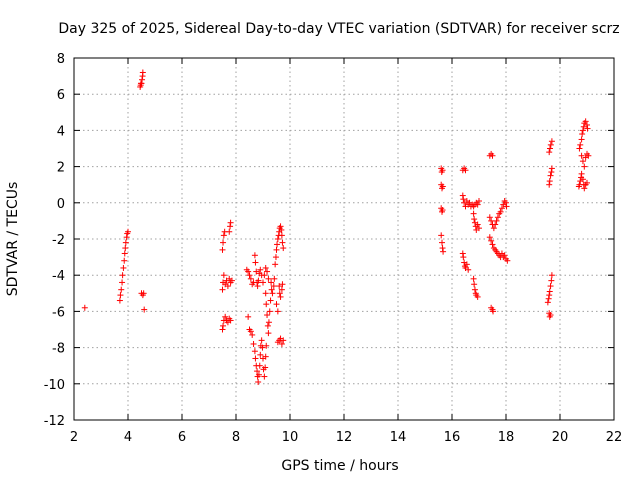  I want to click on x-tick-label: 10, so click(290, 437).